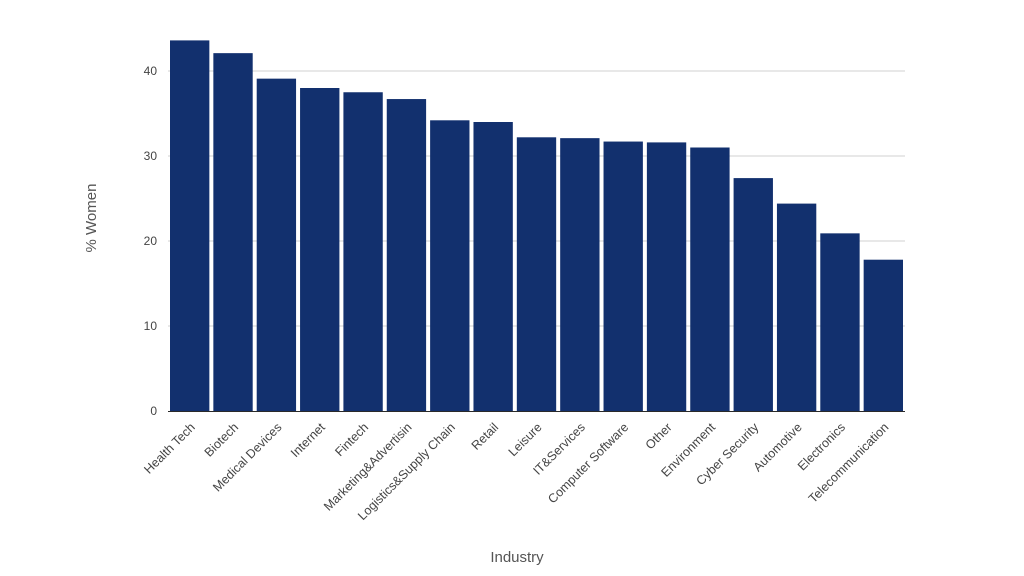  I want to click on y-tick-label: 30, so click(151, 156).